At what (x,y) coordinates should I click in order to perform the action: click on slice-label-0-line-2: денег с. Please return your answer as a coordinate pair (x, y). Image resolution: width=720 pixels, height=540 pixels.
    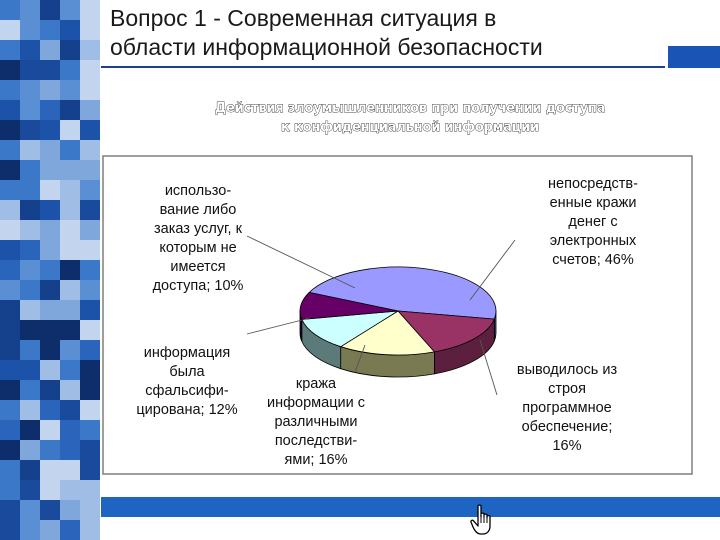
    Looking at the image, I should click on (592, 222).